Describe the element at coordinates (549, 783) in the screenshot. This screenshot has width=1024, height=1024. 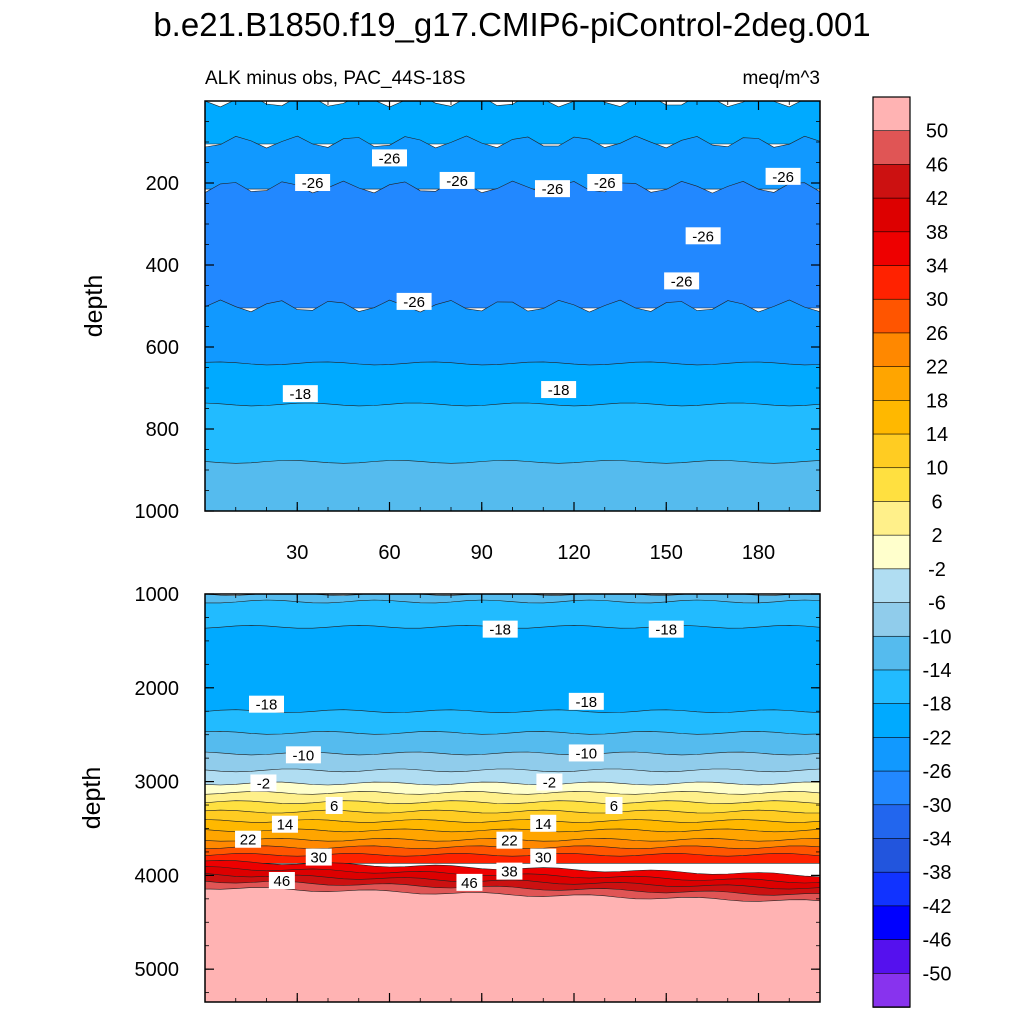
I see `svg-text: -2` at that location.